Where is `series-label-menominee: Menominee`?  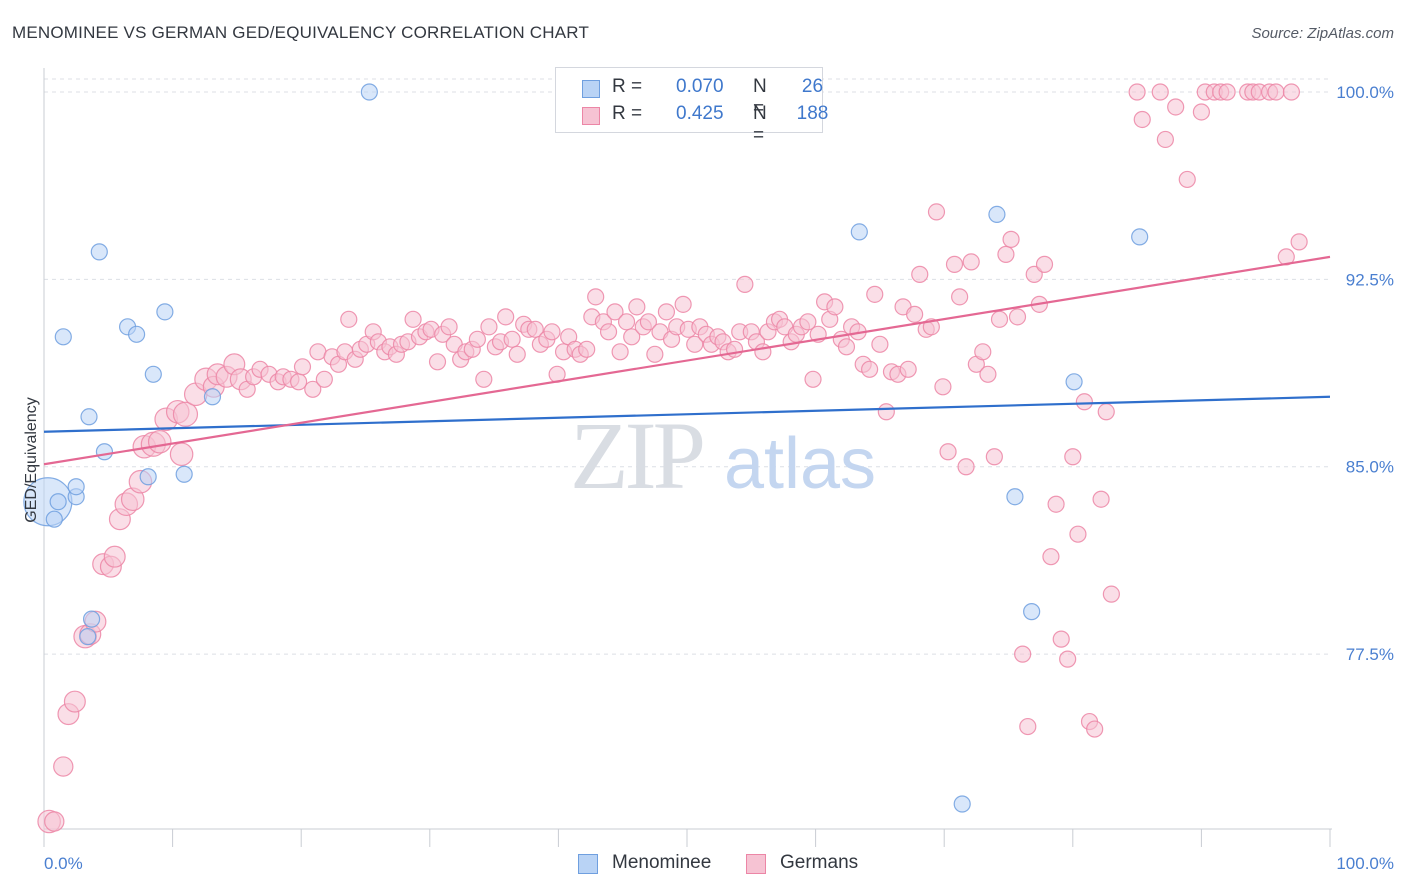
series-label-menominee: Menominee is located at coordinates (662, 862).